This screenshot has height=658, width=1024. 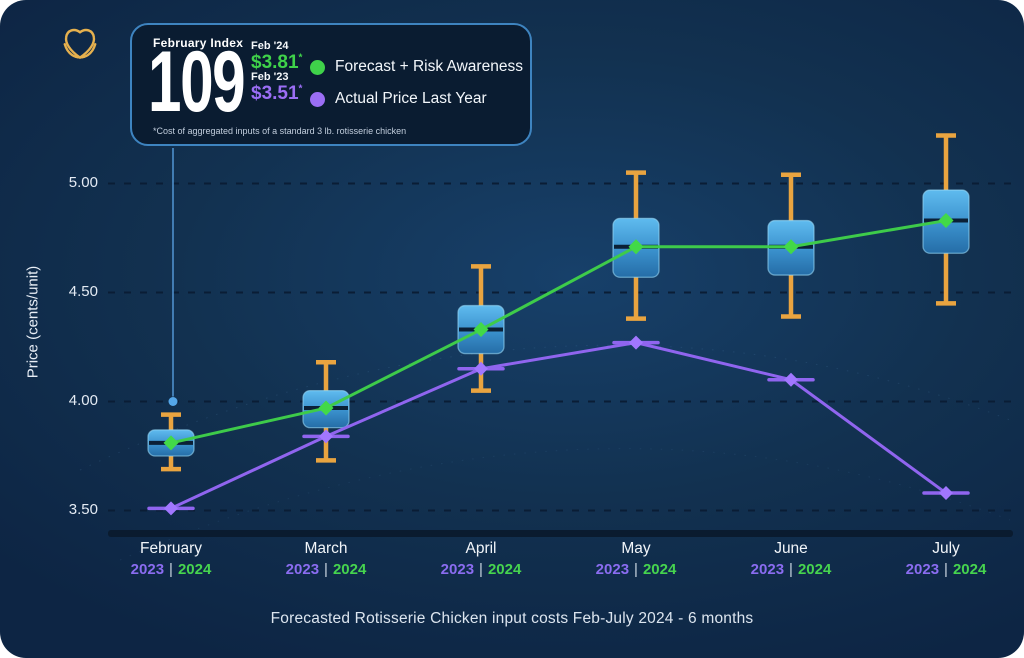 I want to click on x-axis-label-march: March 2023 | 2024, so click(x=326, y=559).